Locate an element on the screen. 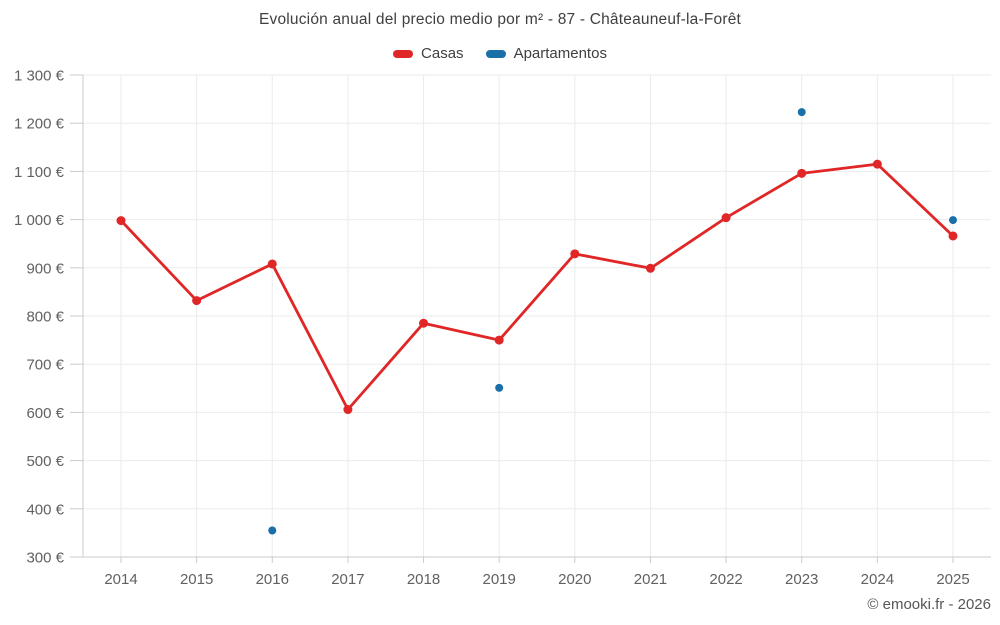 This screenshot has height=625, width=1000. legend-label-casas: Casas is located at coordinates (442, 53).